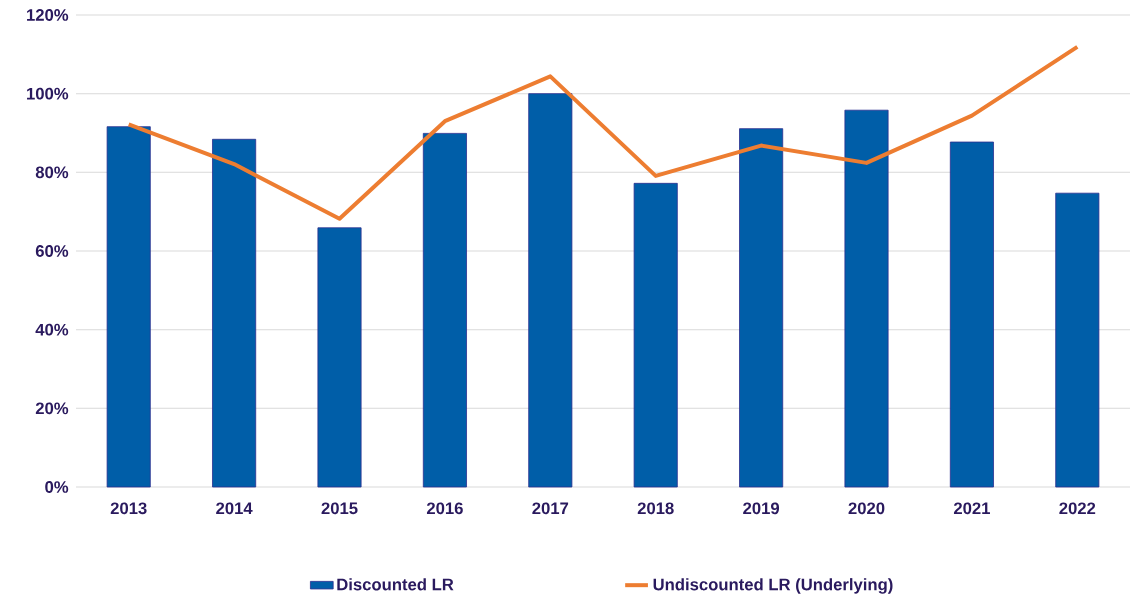  What do you see at coordinates (866, 508) in the screenshot?
I see `x-tick-label: 2020` at bounding box center [866, 508].